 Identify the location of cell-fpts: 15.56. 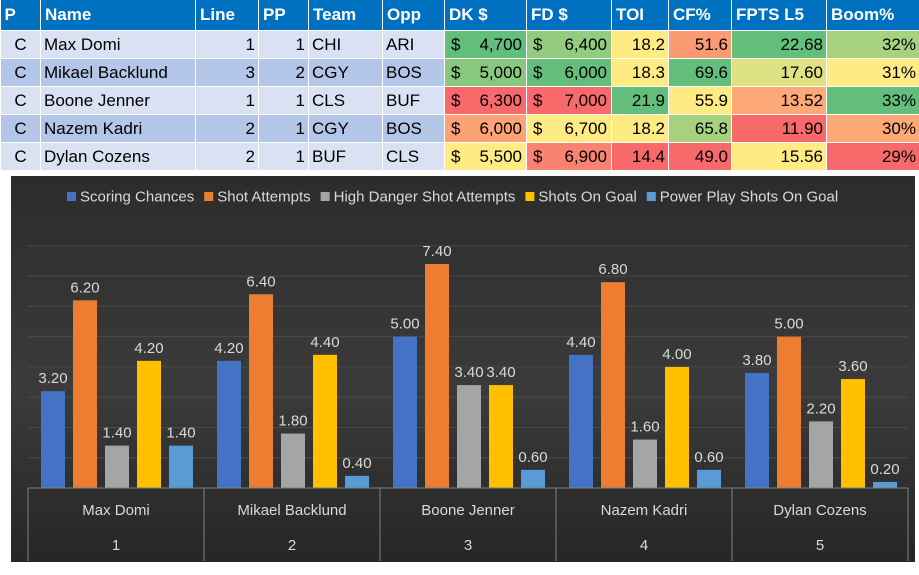
(779, 156).